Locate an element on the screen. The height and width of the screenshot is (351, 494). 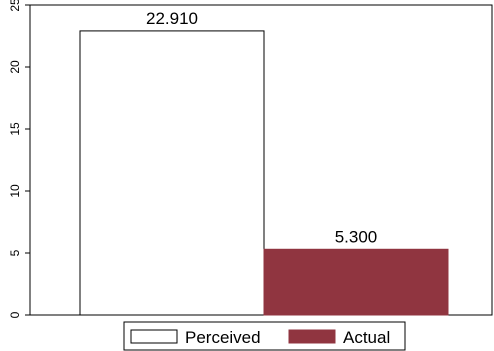
legend: Perceived Actual is located at coordinates (264, 336).